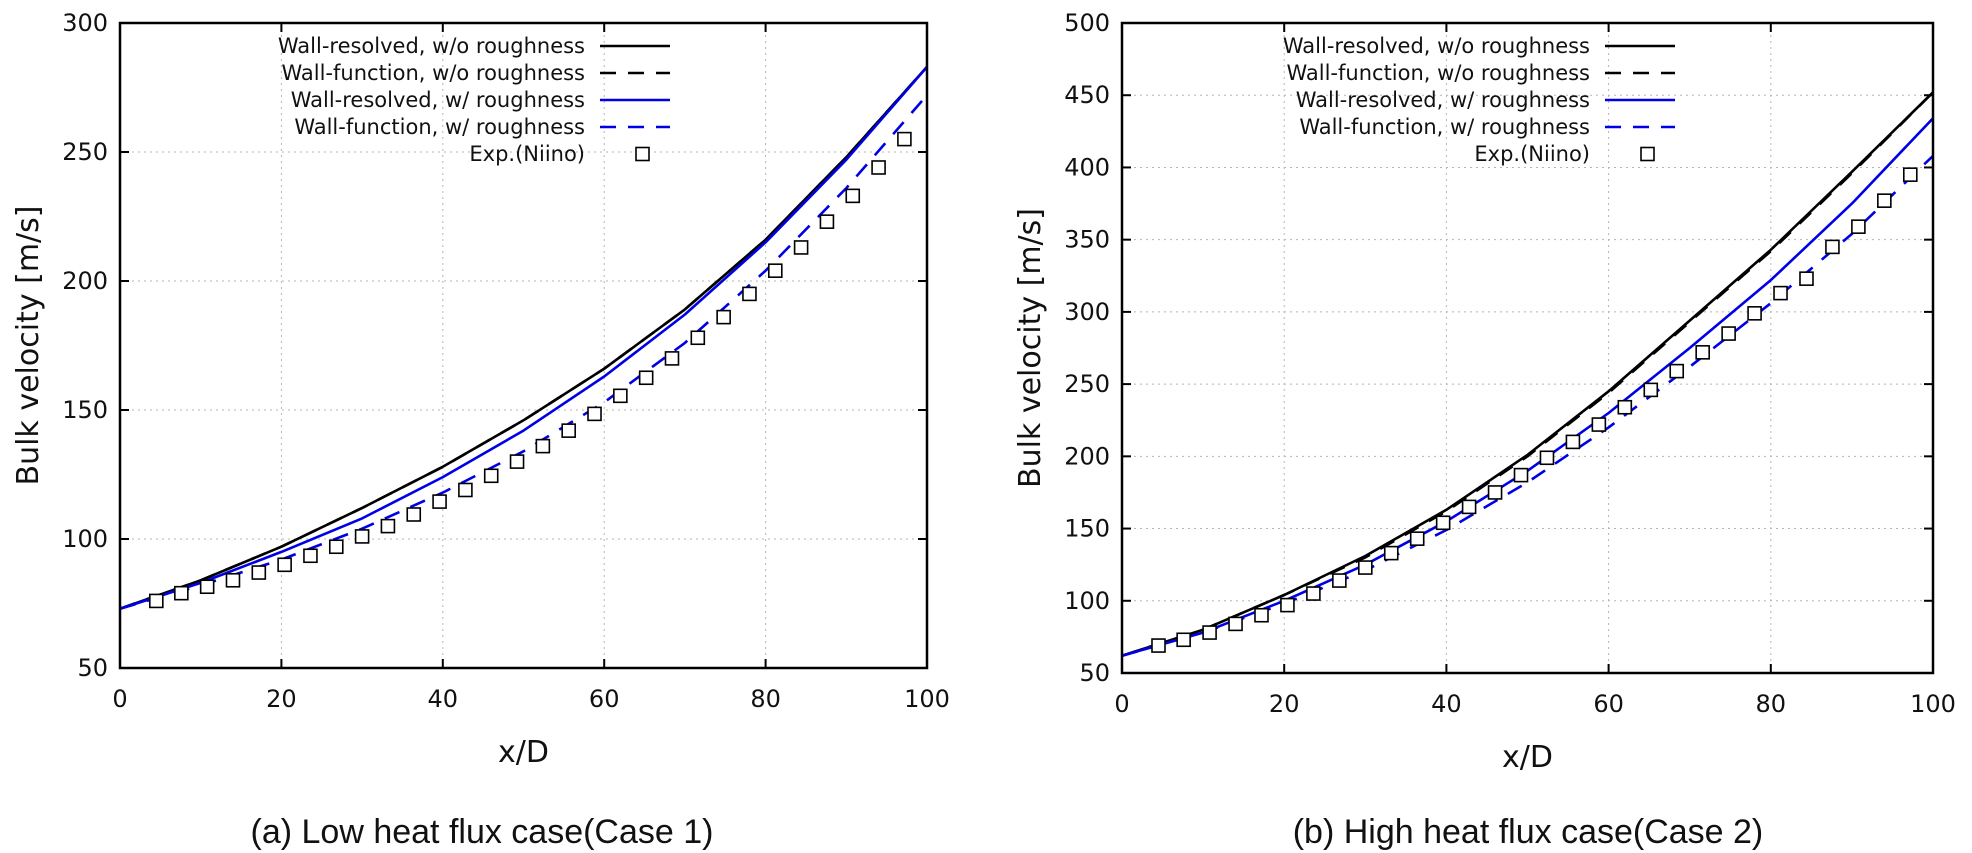  I want to click on y-tick-label: 200, so click(85, 281).